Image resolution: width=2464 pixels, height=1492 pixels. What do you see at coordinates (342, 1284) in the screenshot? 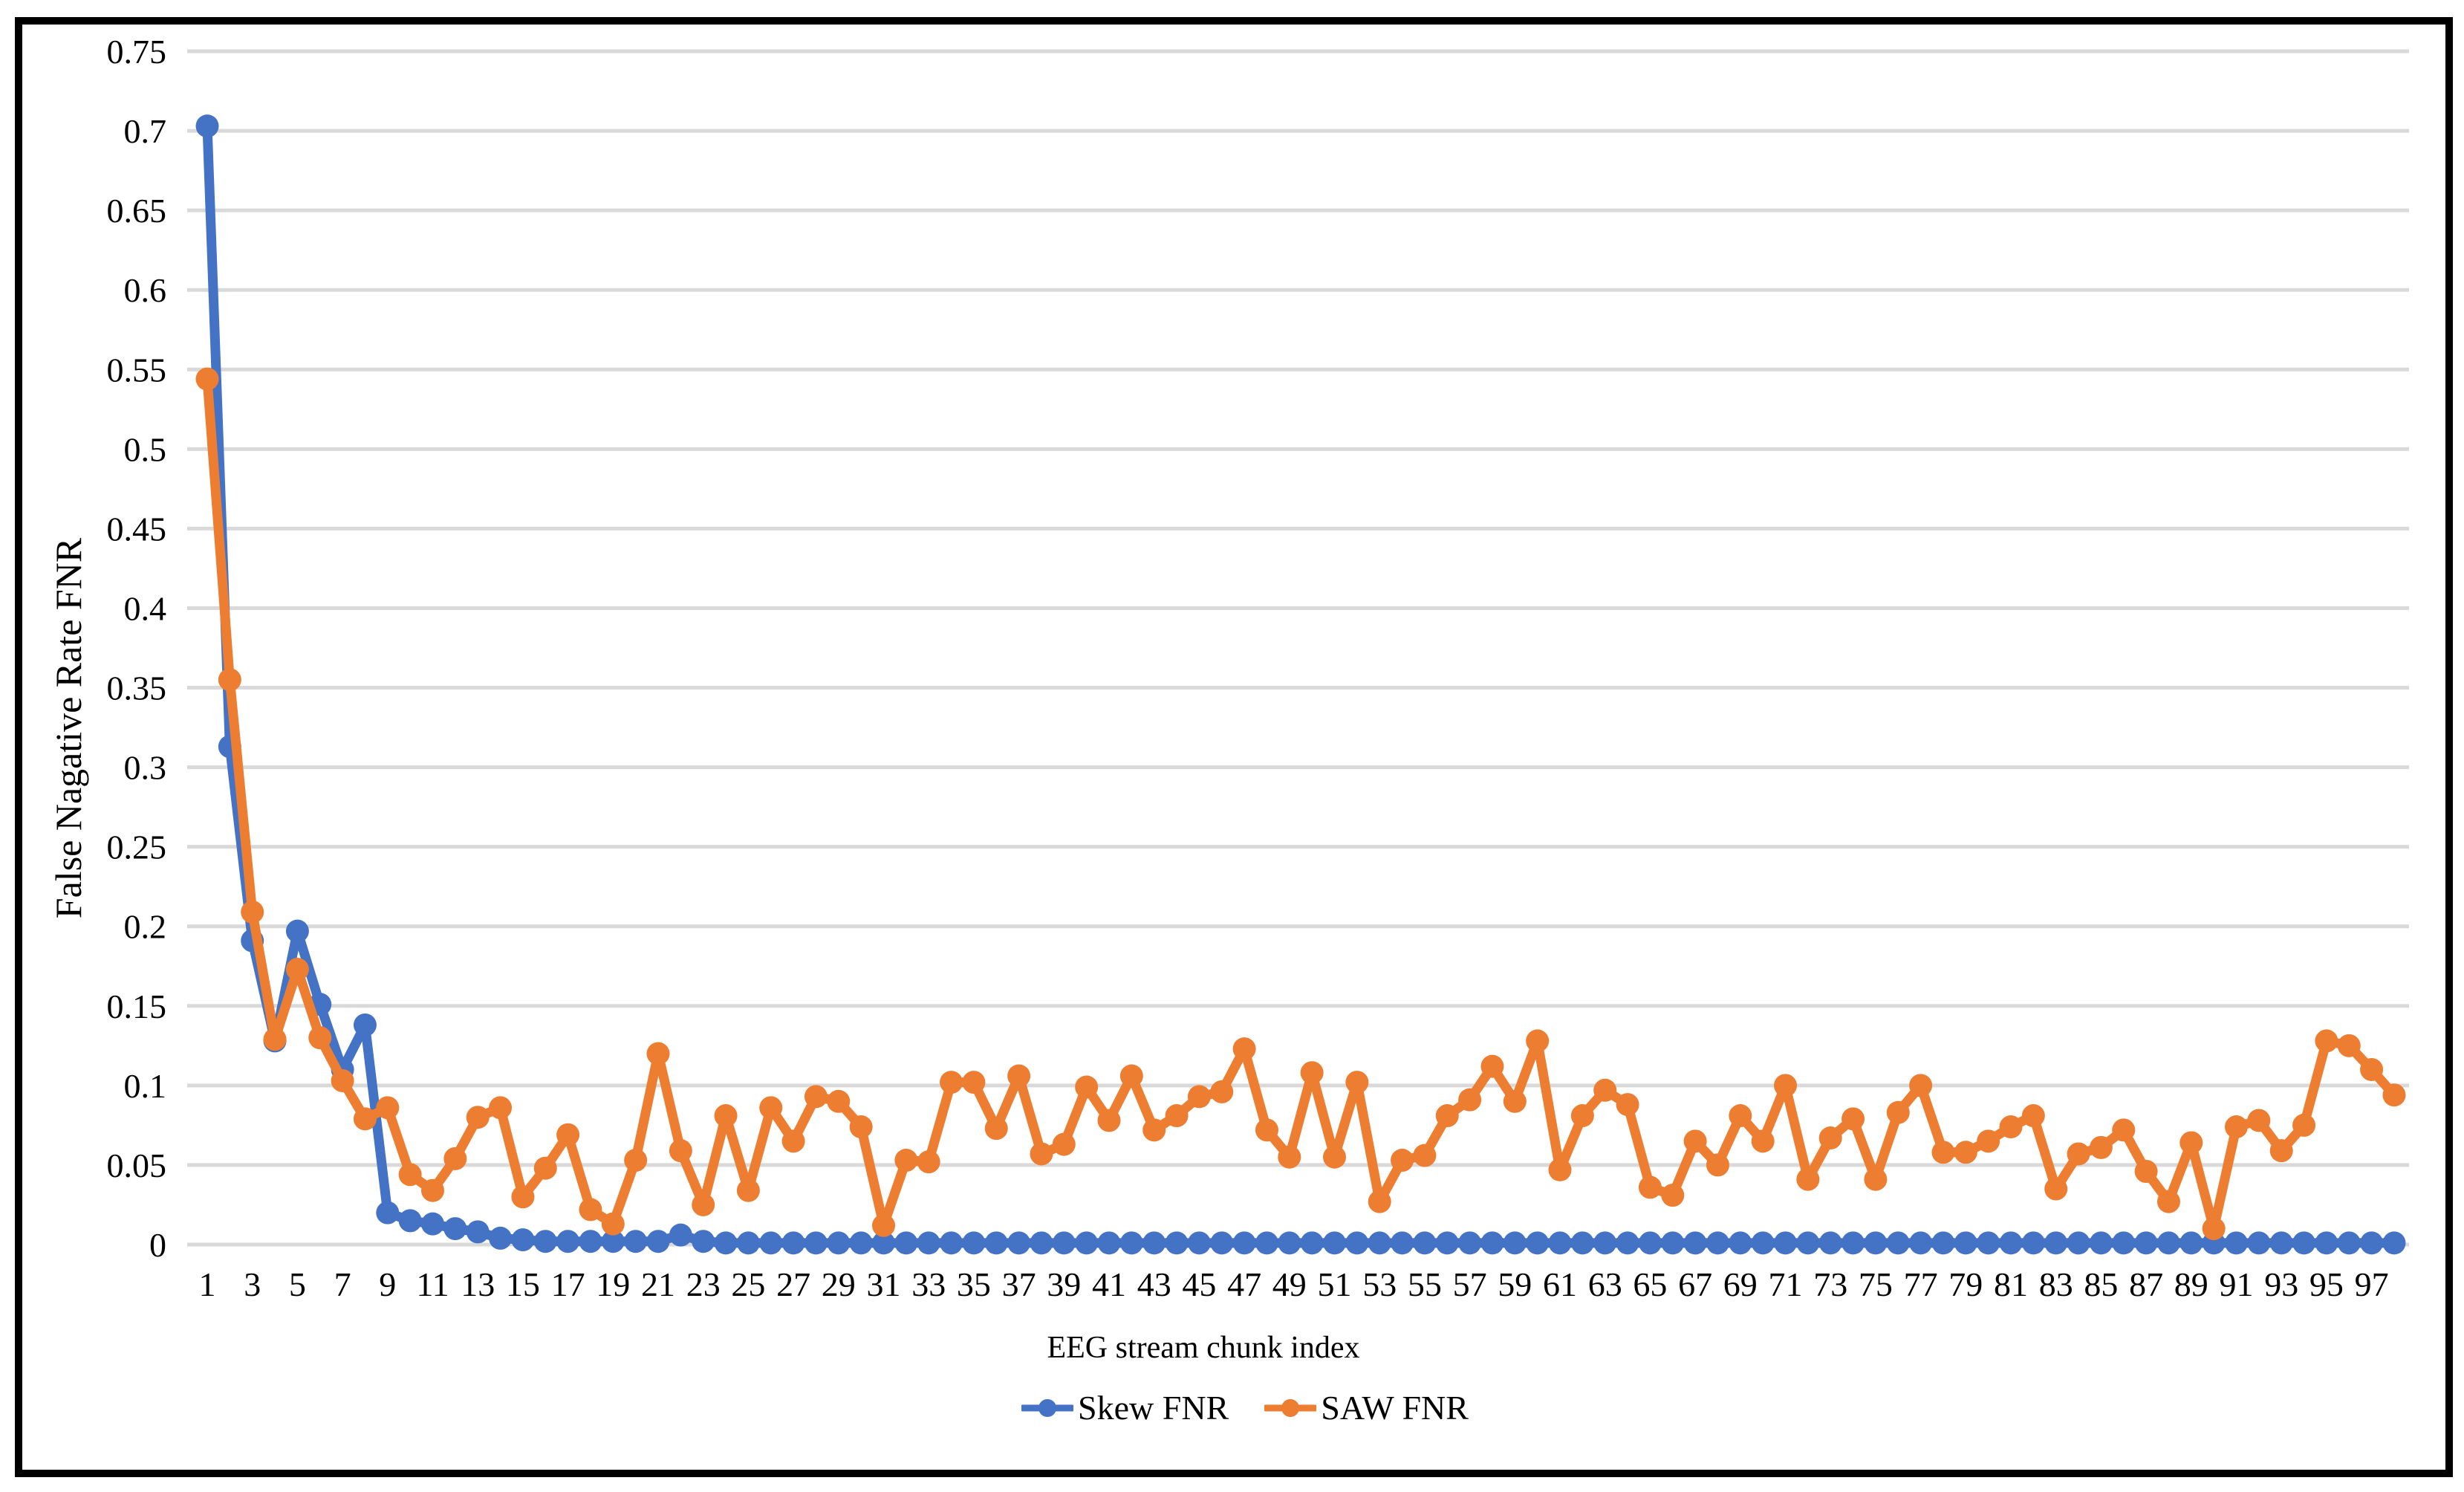
I see `x-tick-label: 7` at bounding box center [342, 1284].